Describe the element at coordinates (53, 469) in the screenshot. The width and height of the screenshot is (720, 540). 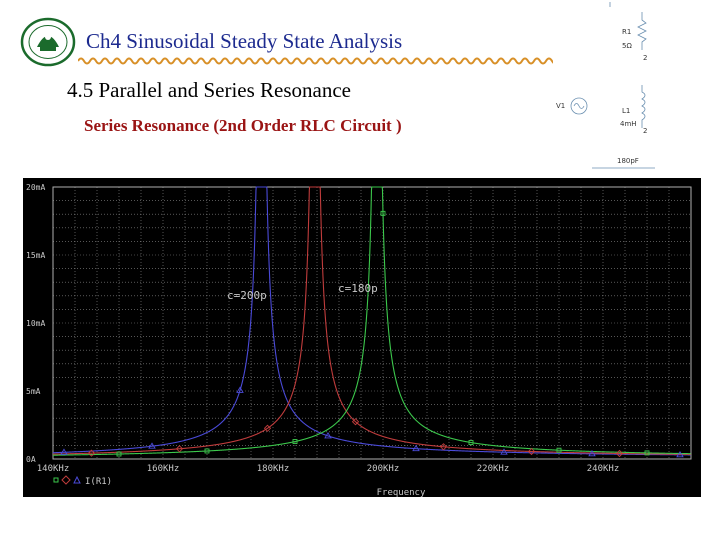
I see `x-tick-label: 140KHz` at that location.